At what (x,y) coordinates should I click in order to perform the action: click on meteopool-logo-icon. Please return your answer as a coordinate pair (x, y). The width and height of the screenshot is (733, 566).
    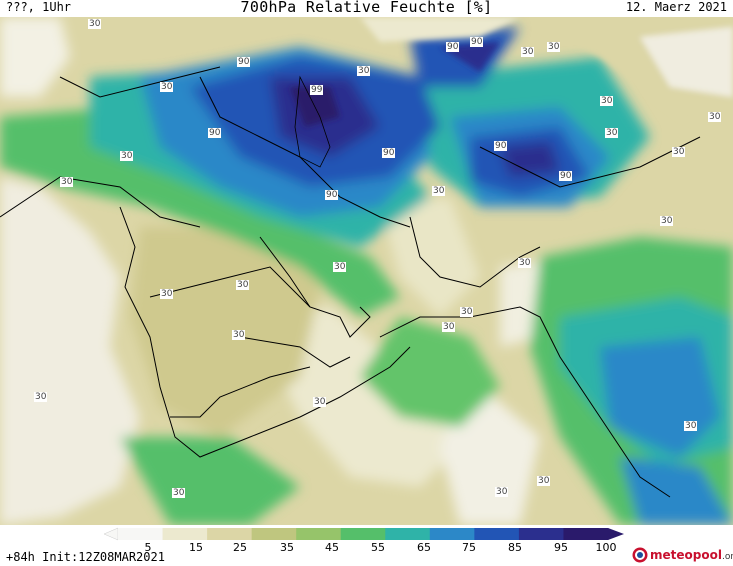
    Looking at the image, I should click on (640, 555).